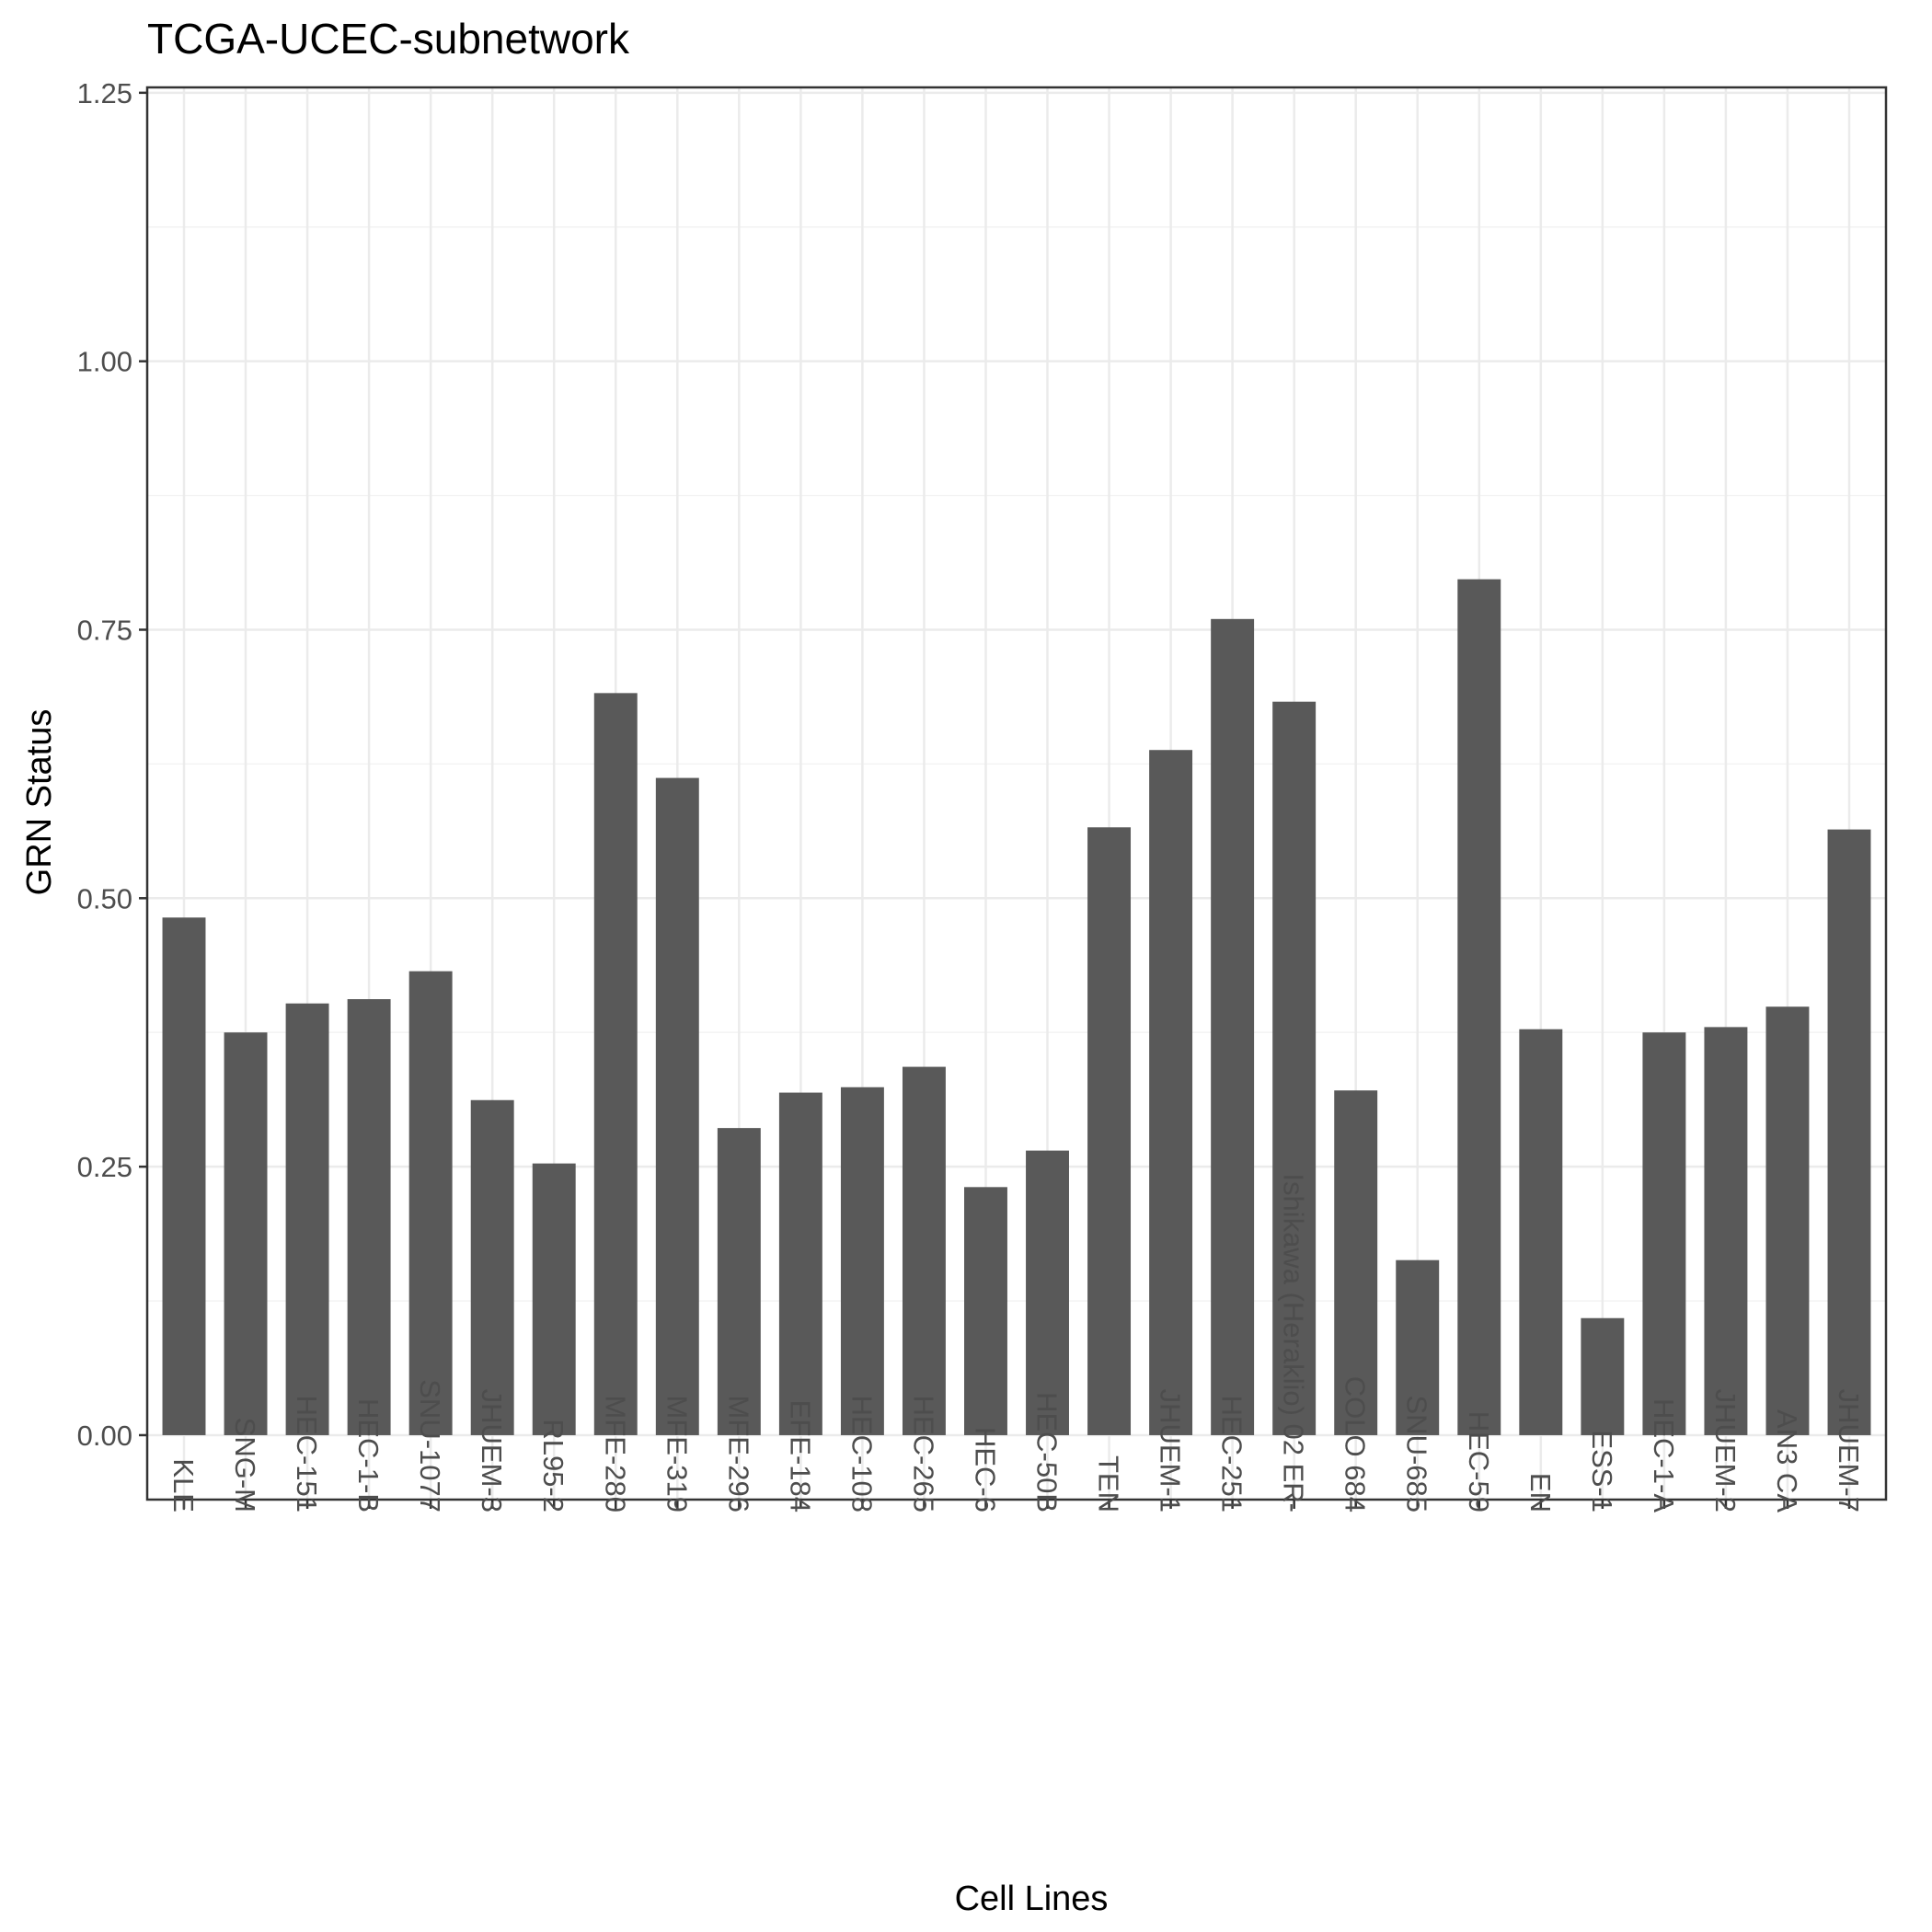 The width and height of the screenshot is (1932, 1932). I want to click on x-tick-label: JHUEM-3, so click(492, 1450).